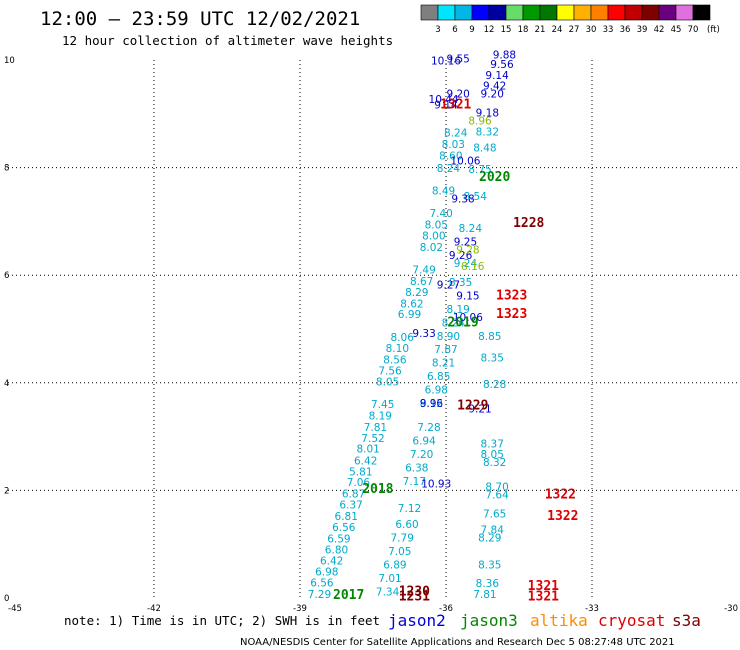  I want to click on colorbar-unit-label: (ft), so click(713, 30).